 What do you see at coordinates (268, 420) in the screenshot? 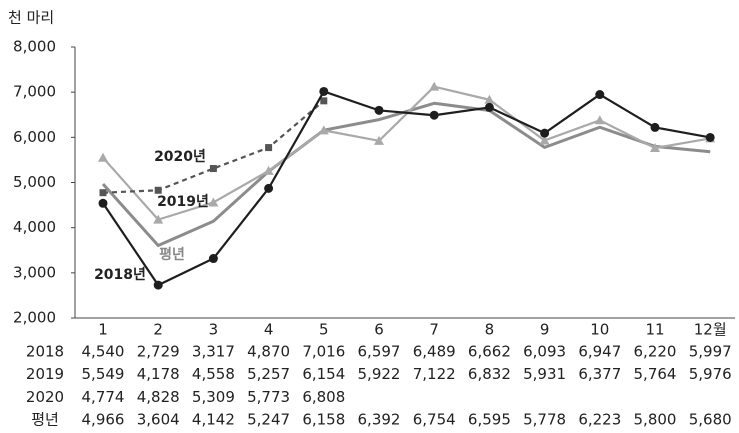
I see `table-cell: 5,247` at bounding box center [268, 420].